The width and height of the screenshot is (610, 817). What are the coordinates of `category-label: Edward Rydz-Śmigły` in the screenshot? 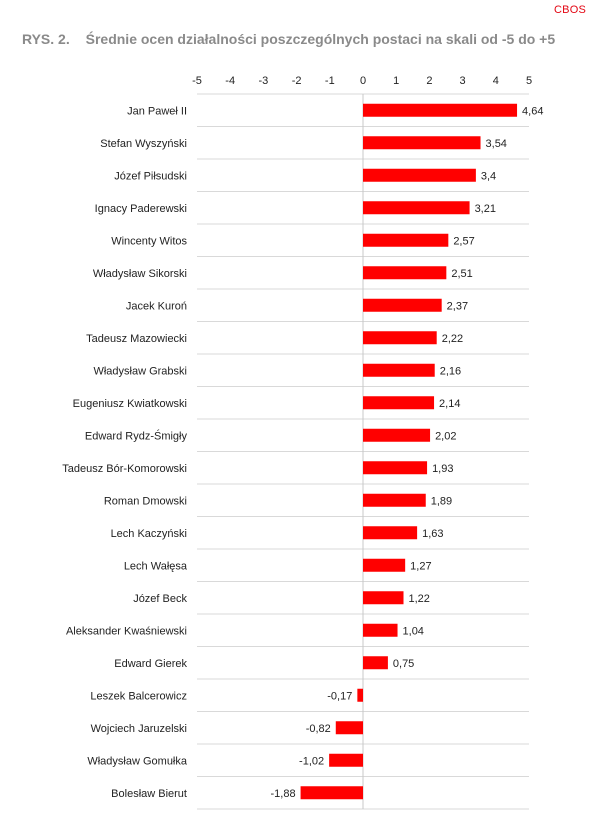 It's located at (136, 435).